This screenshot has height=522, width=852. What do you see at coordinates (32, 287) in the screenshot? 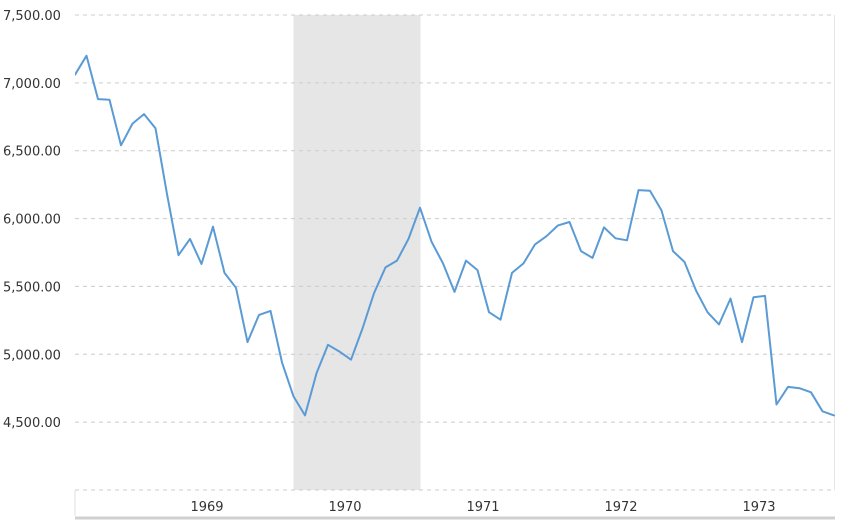
I see `y-tick-label: 5,500.00` at bounding box center [32, 287].